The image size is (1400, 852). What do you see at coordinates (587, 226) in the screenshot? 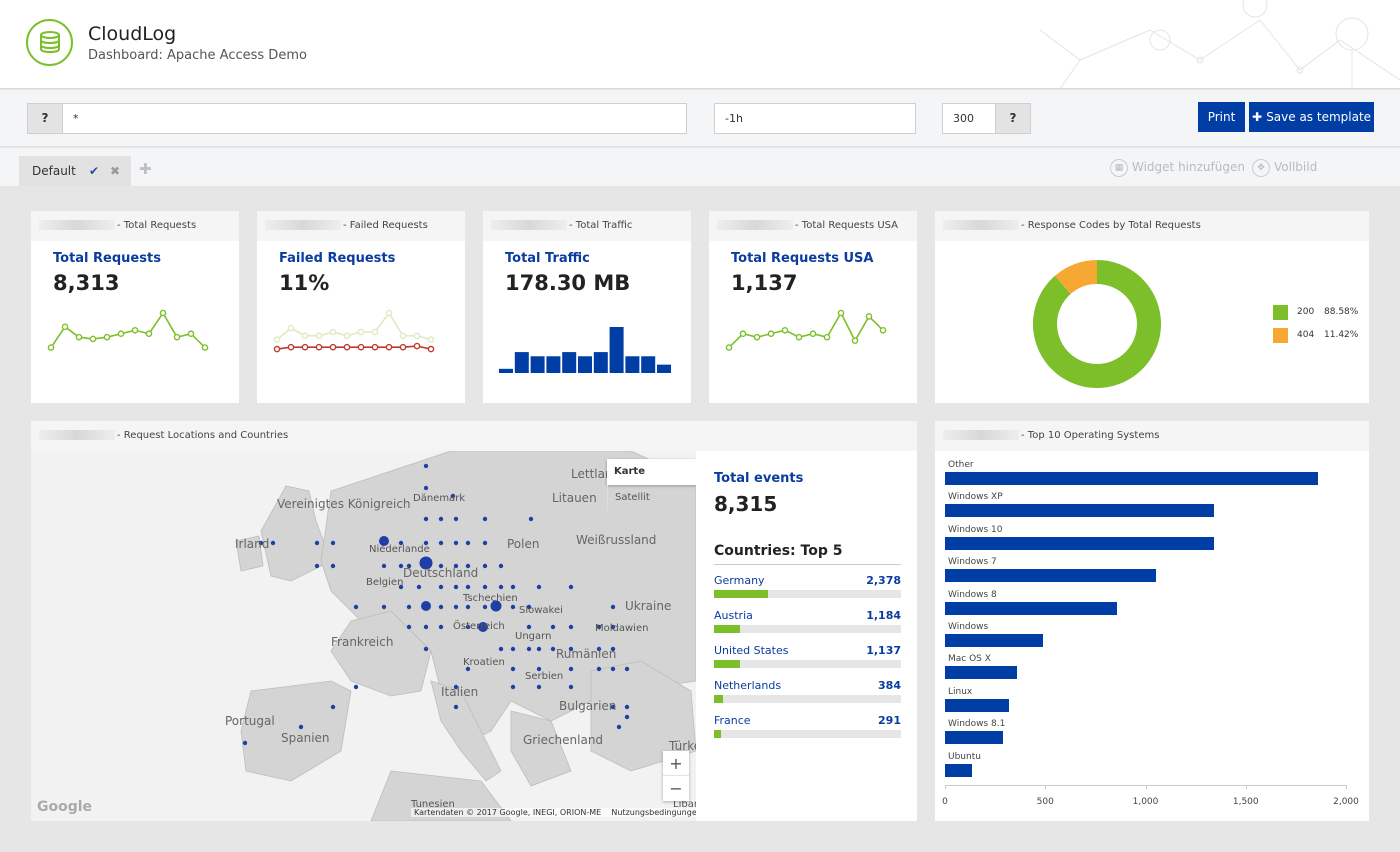
I see `widget-header: - Total Traffic` at bounding box center [587, 226].